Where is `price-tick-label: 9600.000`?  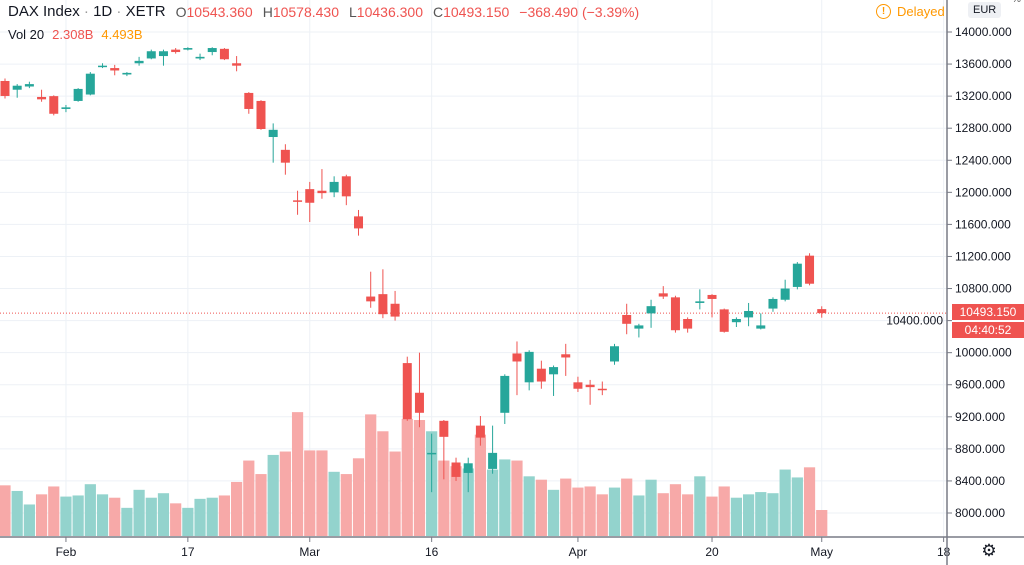 price-tick-label: 9600.000 is located at coordinates (980, 385).